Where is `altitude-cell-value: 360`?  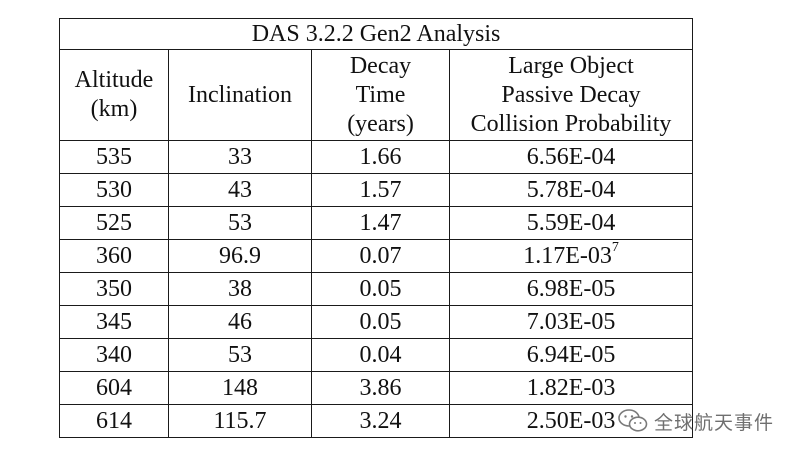 altitude-cell-value: 360 is located at coordinates (114, 255).